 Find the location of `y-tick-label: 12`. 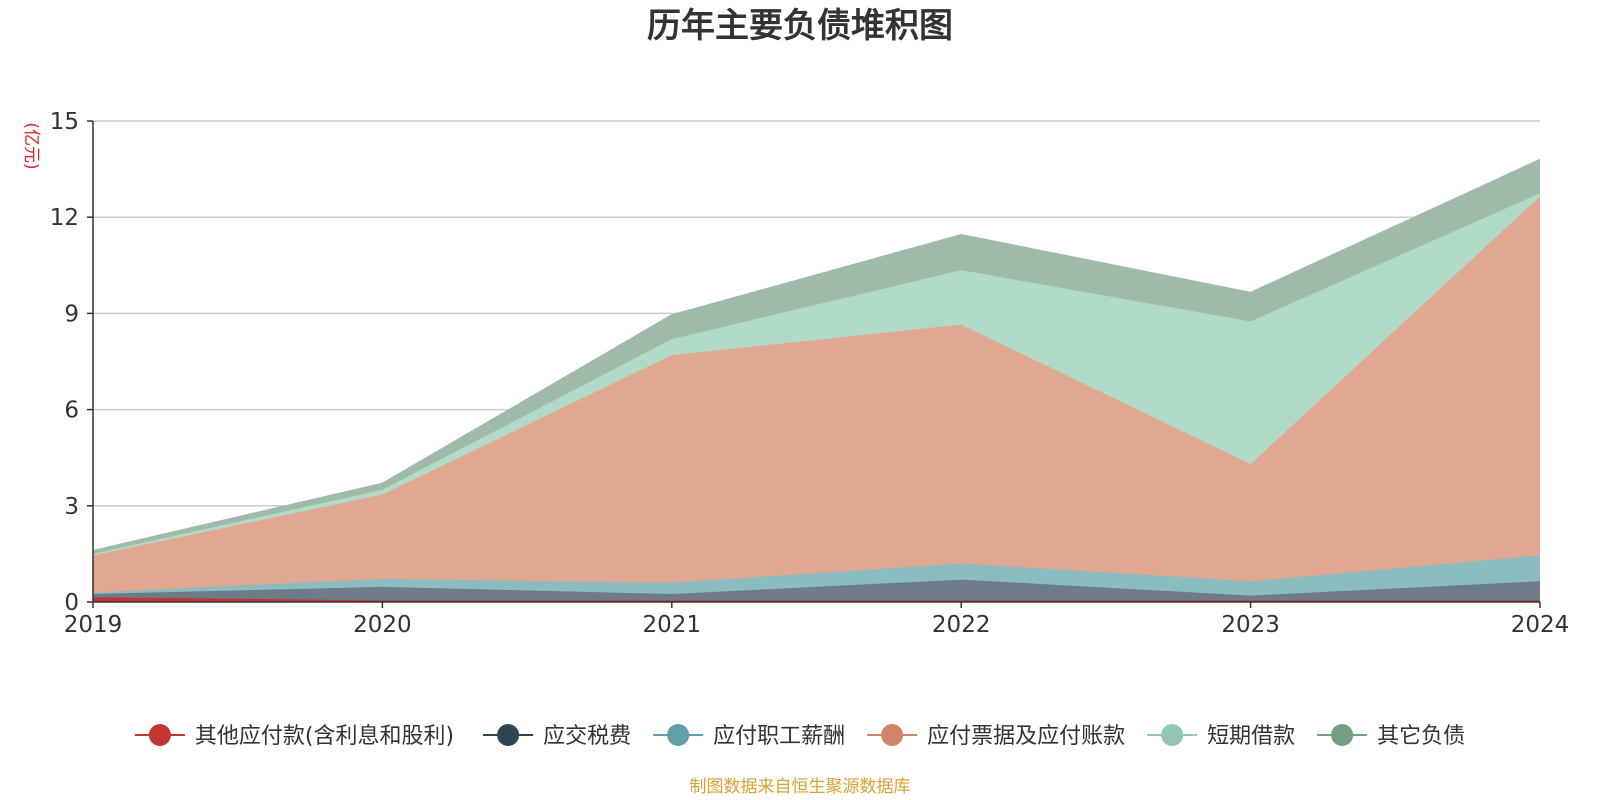

y-tick-label: 12 is located at coordinates (64, 218).